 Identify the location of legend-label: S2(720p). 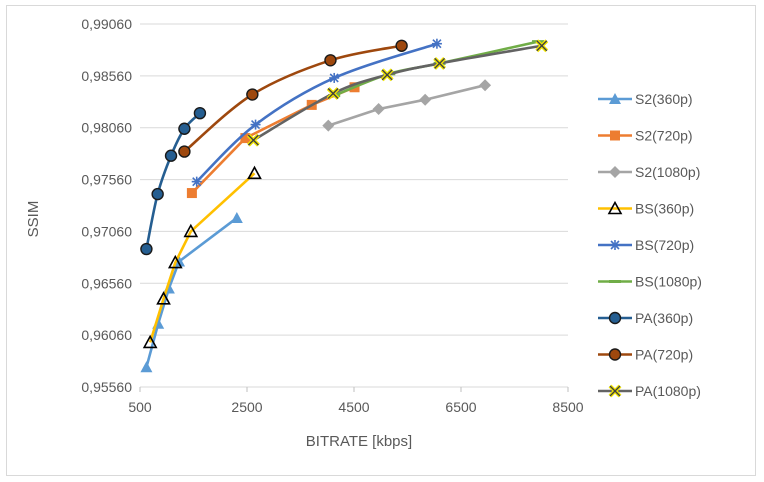
(664, 136).